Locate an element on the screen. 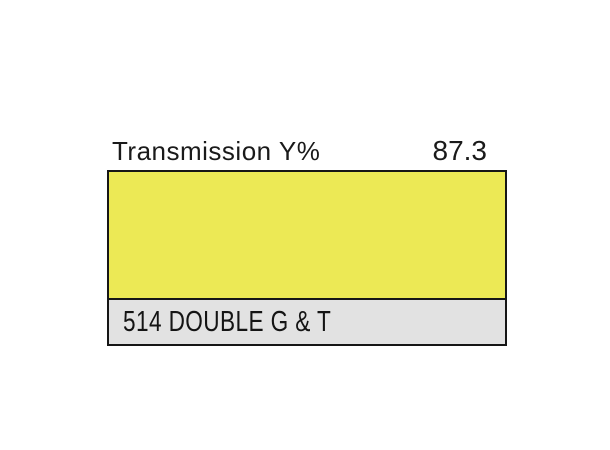  transmission-header: Transmission Y% 87.3 is located at coordinates (307, 151).